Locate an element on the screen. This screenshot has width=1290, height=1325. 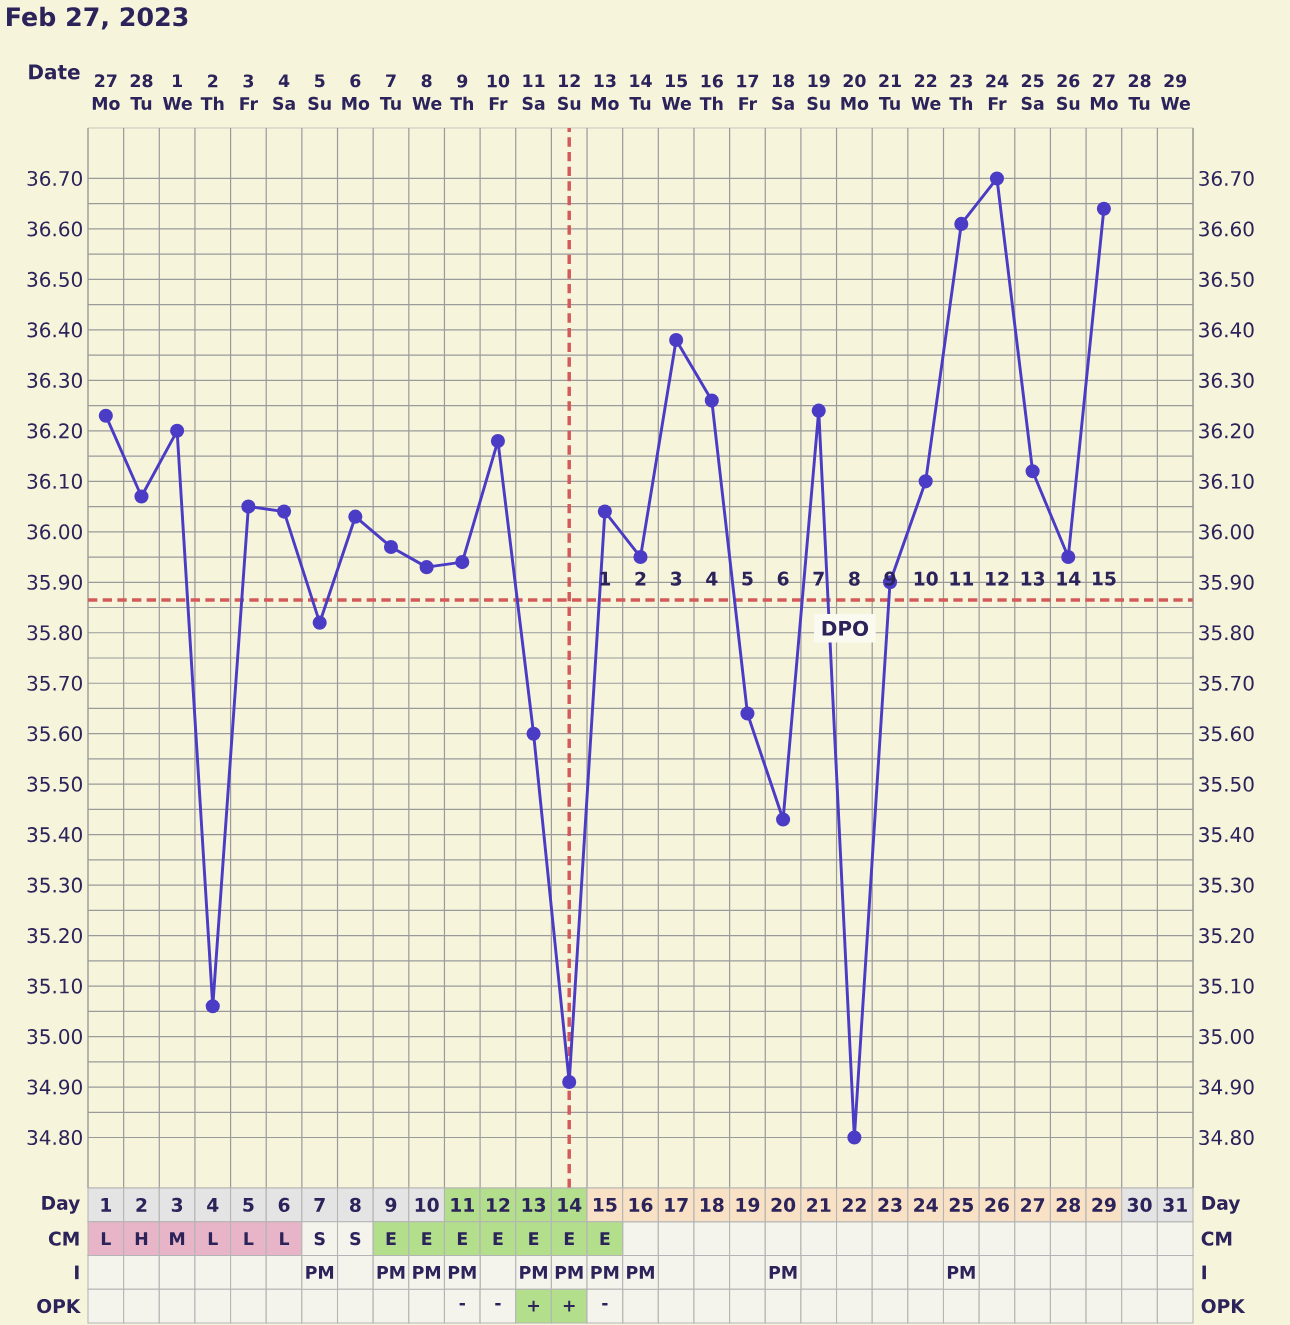
y2-tick-label: 35.50 is located at coordinates (1226, 784).